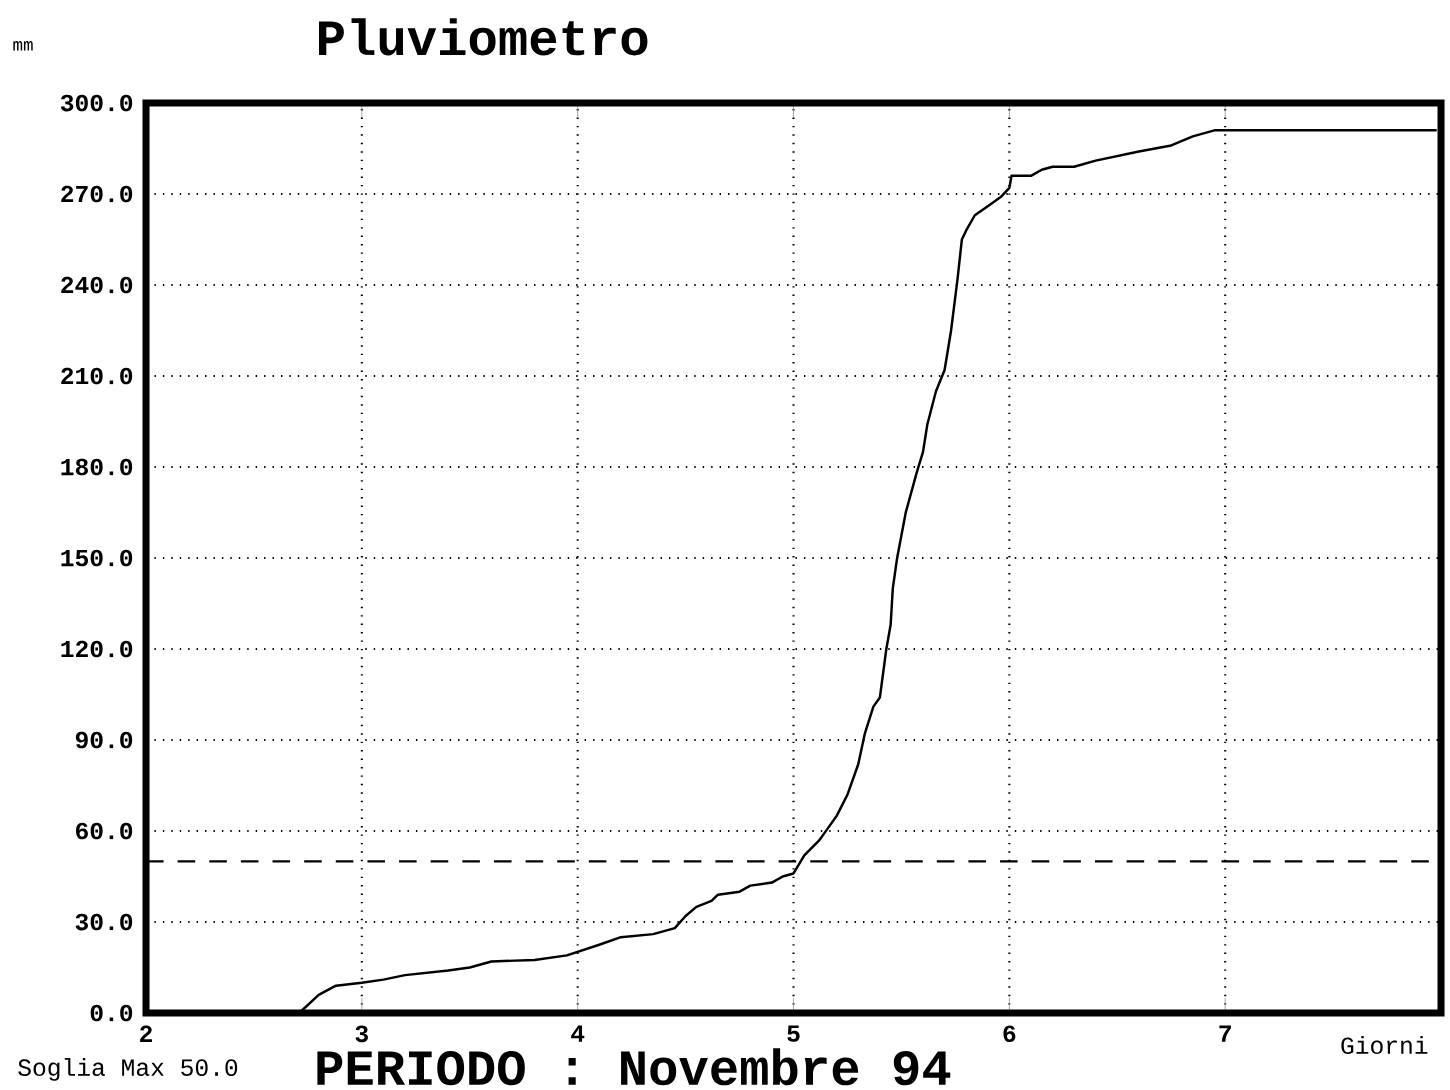 Image resolution: width=1450 pixels, height=1090 pixels. Describe the element at coordinates (97, 558) in the screenshot. I see `y-tick-label: 150.0` at that location.